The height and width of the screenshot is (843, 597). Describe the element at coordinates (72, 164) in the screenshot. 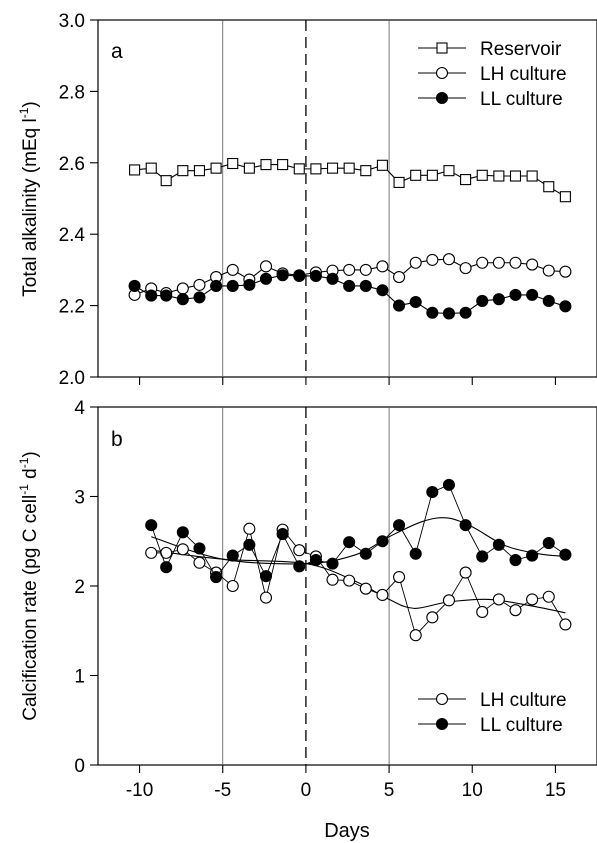

I see `y-tick-label: 2.6` at that location.